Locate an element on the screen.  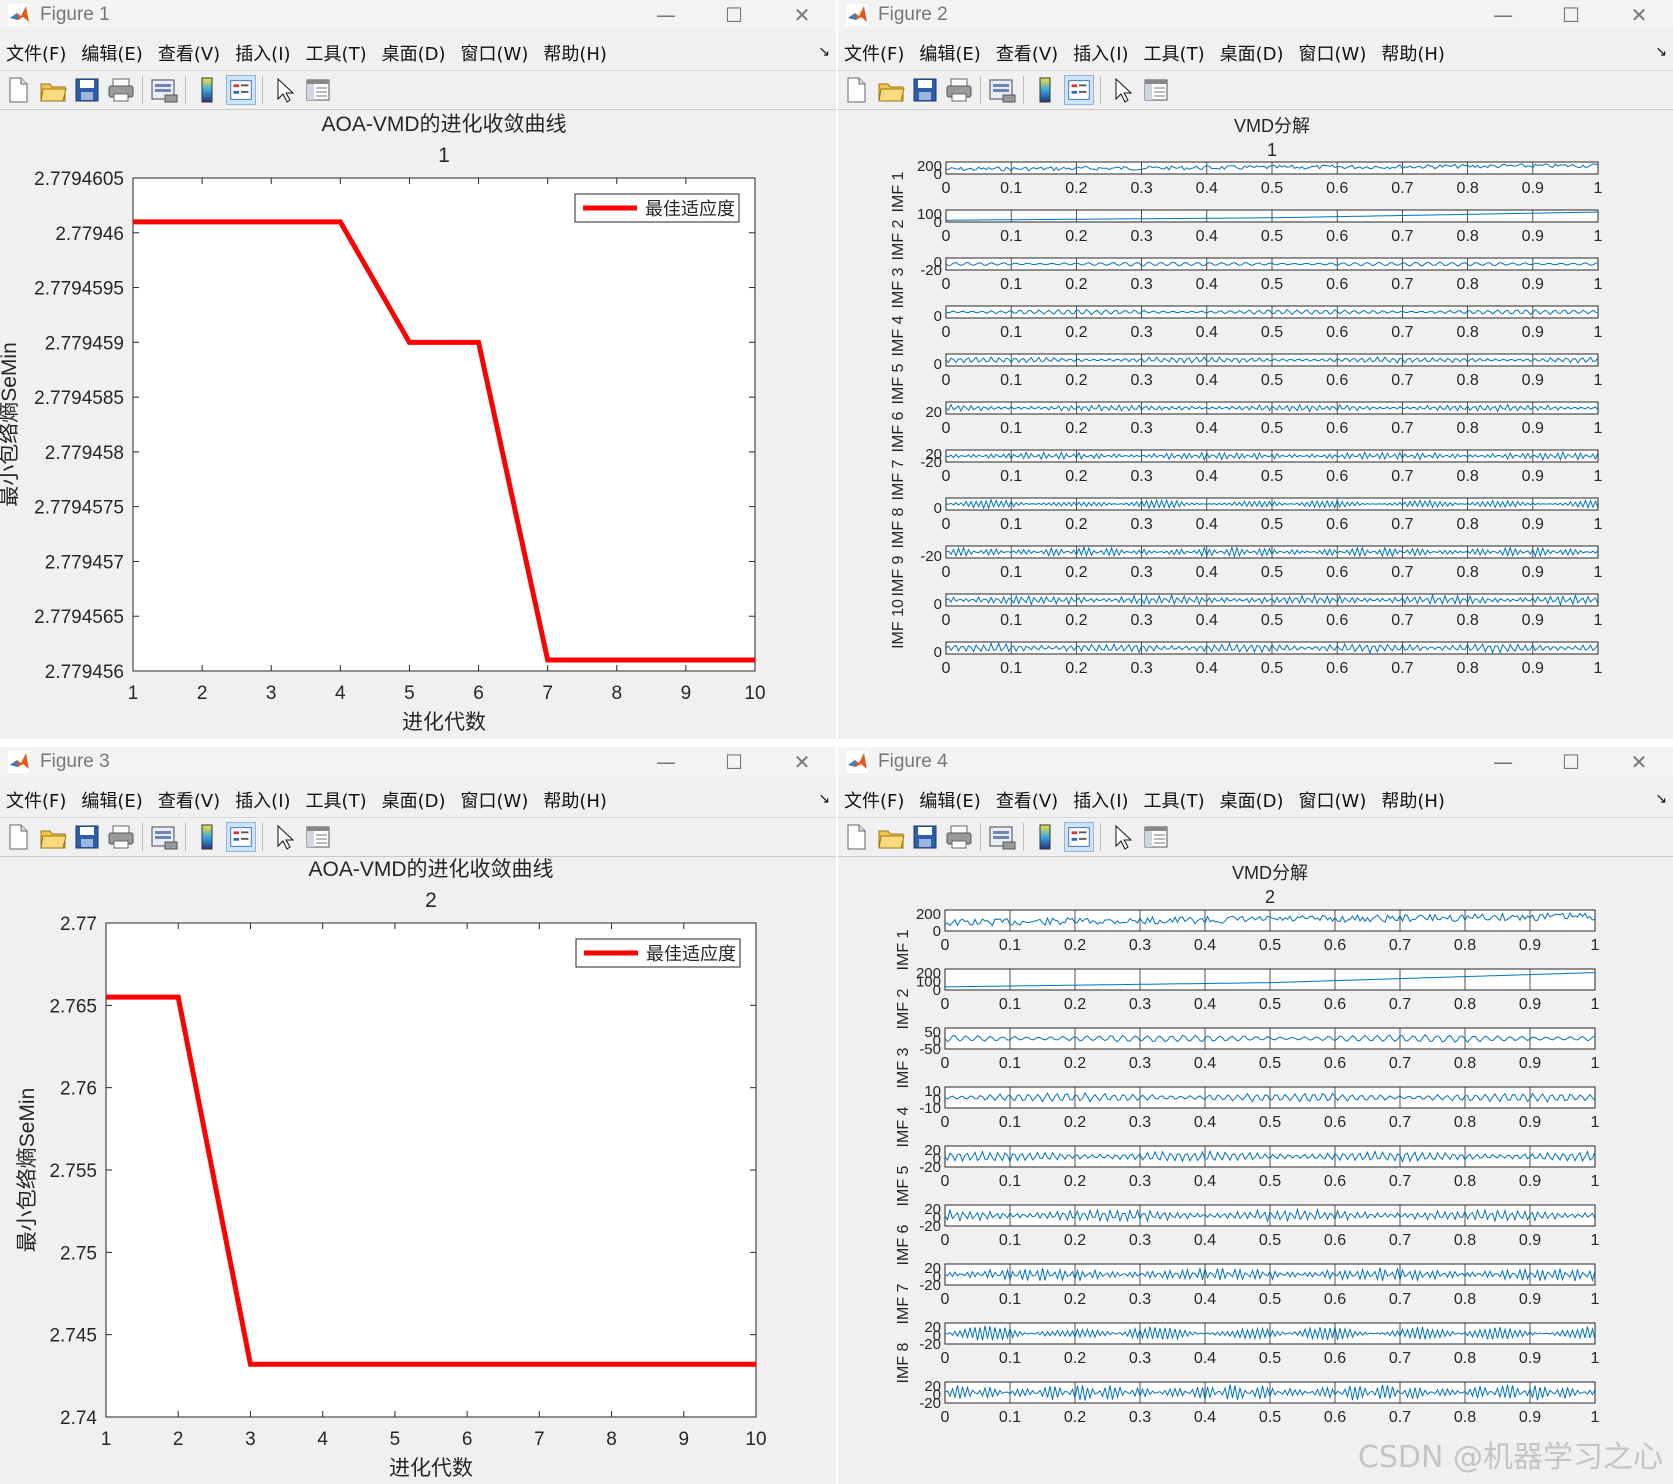
title-bar: Figure 4 — ☐ ✕ is located at coordinates (1255, 762).